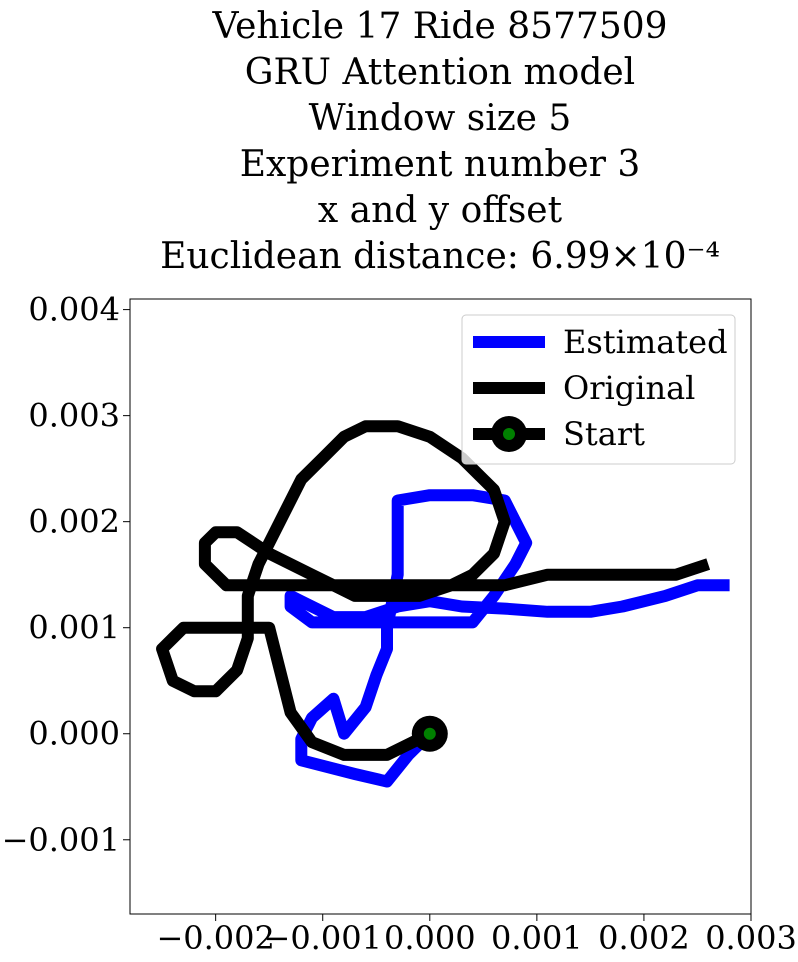 The width and height of the screenshot is (798, 962). Describe the element at coordinates (74, 628) in the screenshot. I see `y-tick-label: 0.001` at that location.